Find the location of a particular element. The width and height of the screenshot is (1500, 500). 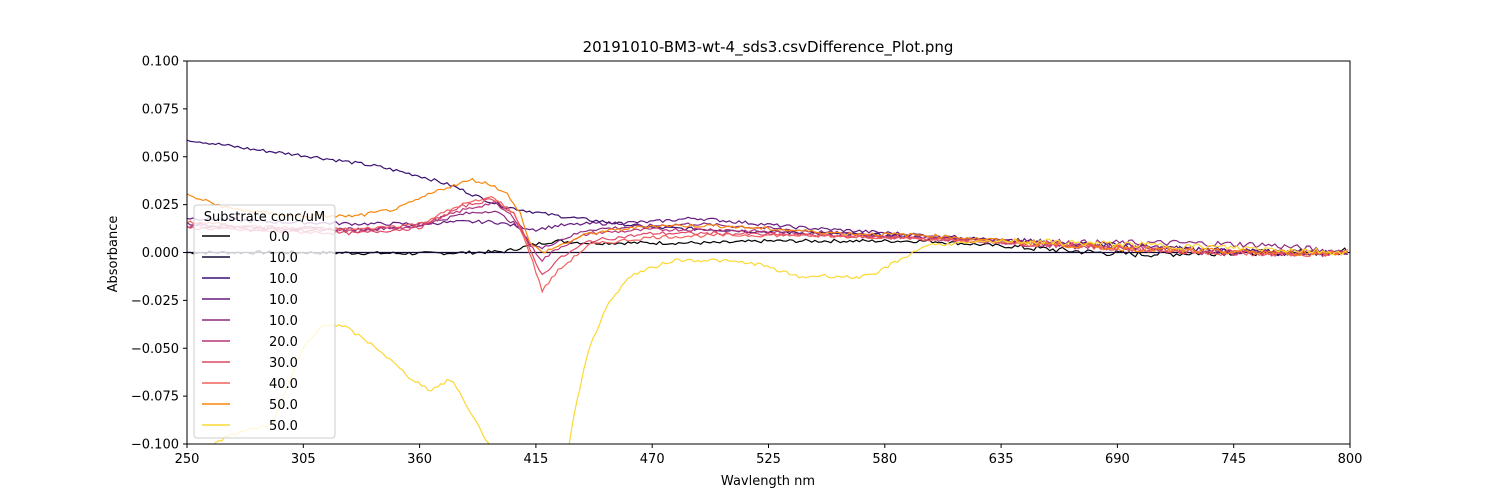

legend-box is located at coordinates (264, 321).